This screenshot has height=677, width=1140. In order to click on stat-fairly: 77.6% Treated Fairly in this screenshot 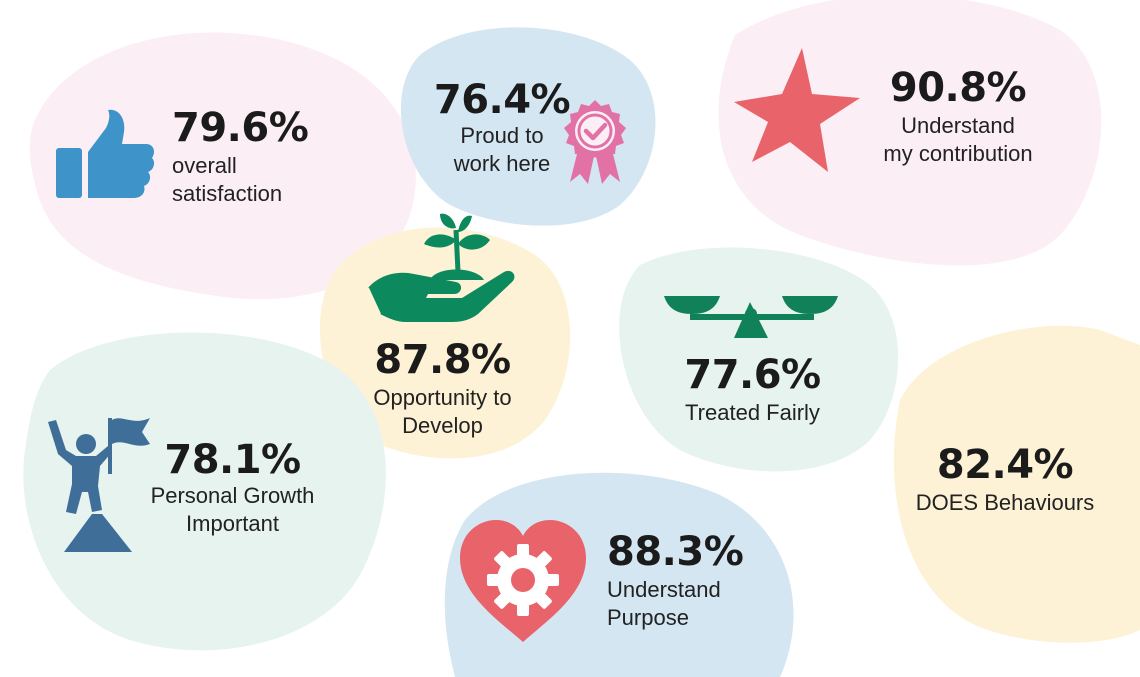, I will do `click(752, 391)`.